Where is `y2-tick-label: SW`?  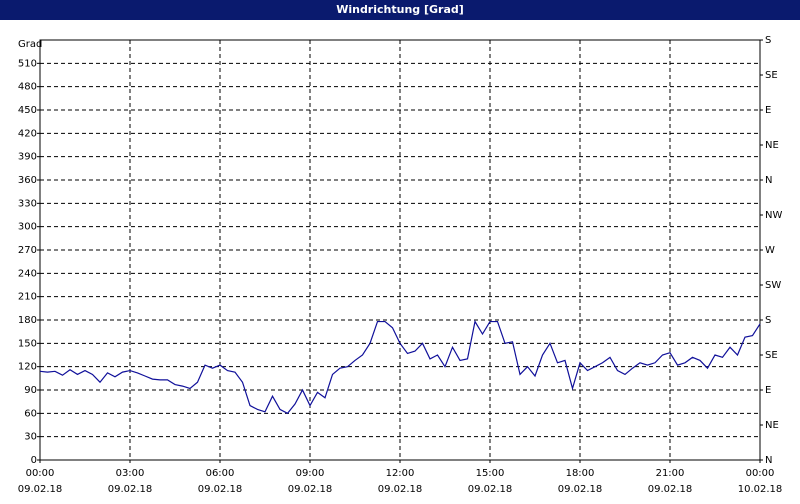 y2-tick-label: SW is located at coordinates (773, 285).